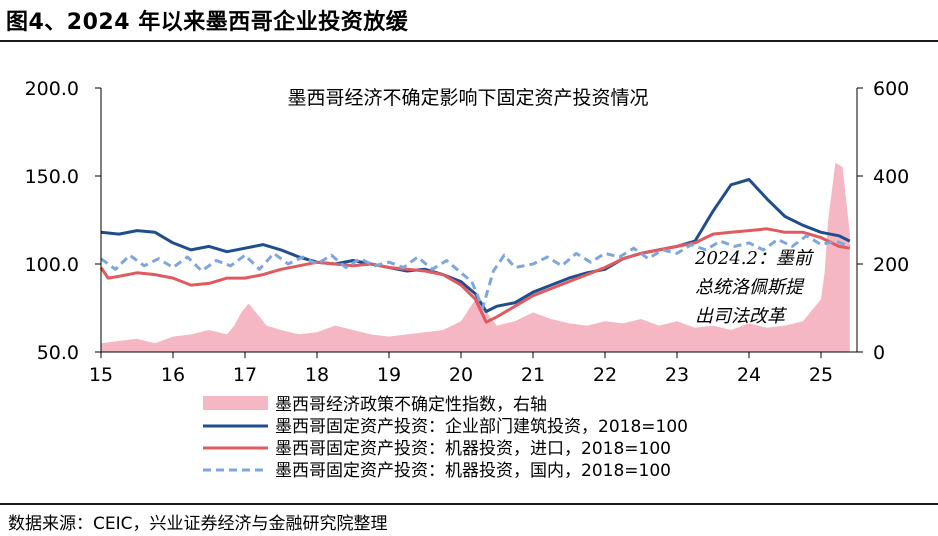 The image size is (938, 536). I want to click on x-tick-label: 15, so click(101, 375).